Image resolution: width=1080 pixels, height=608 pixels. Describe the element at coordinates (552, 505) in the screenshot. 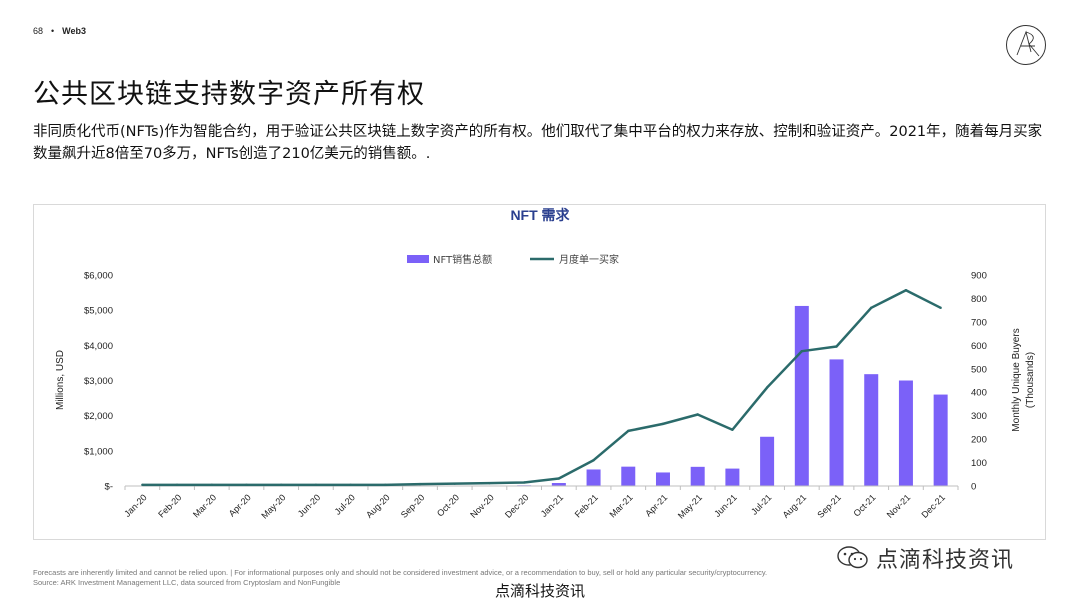

I see `x-tick-label: Jan-21` at that location.